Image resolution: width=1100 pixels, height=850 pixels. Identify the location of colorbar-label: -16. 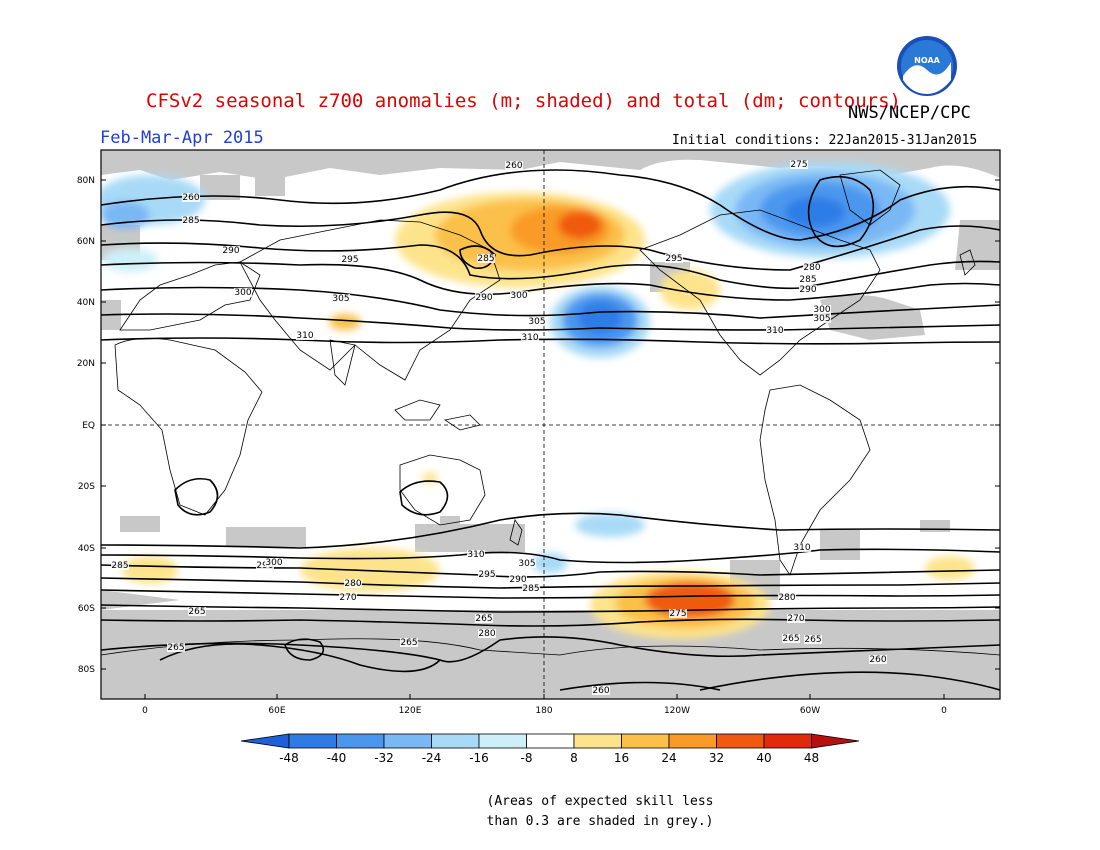
(479, 758).